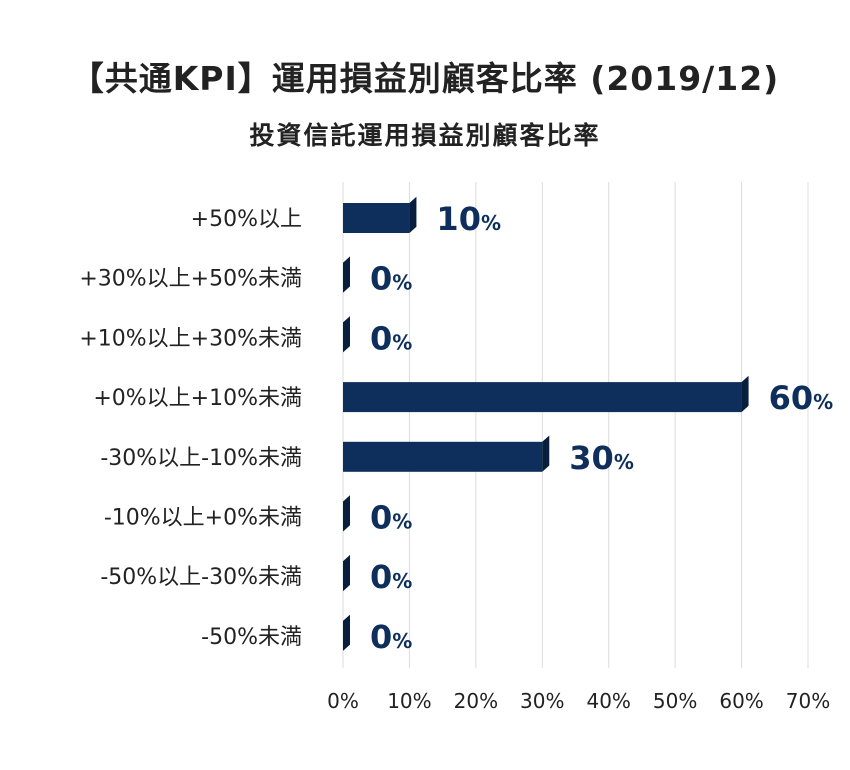 This screenshot has height=770, width=850. Describe the element at coordinates (409, 701) in the screenshot. I see `x-tick-label: 10%` at that location.